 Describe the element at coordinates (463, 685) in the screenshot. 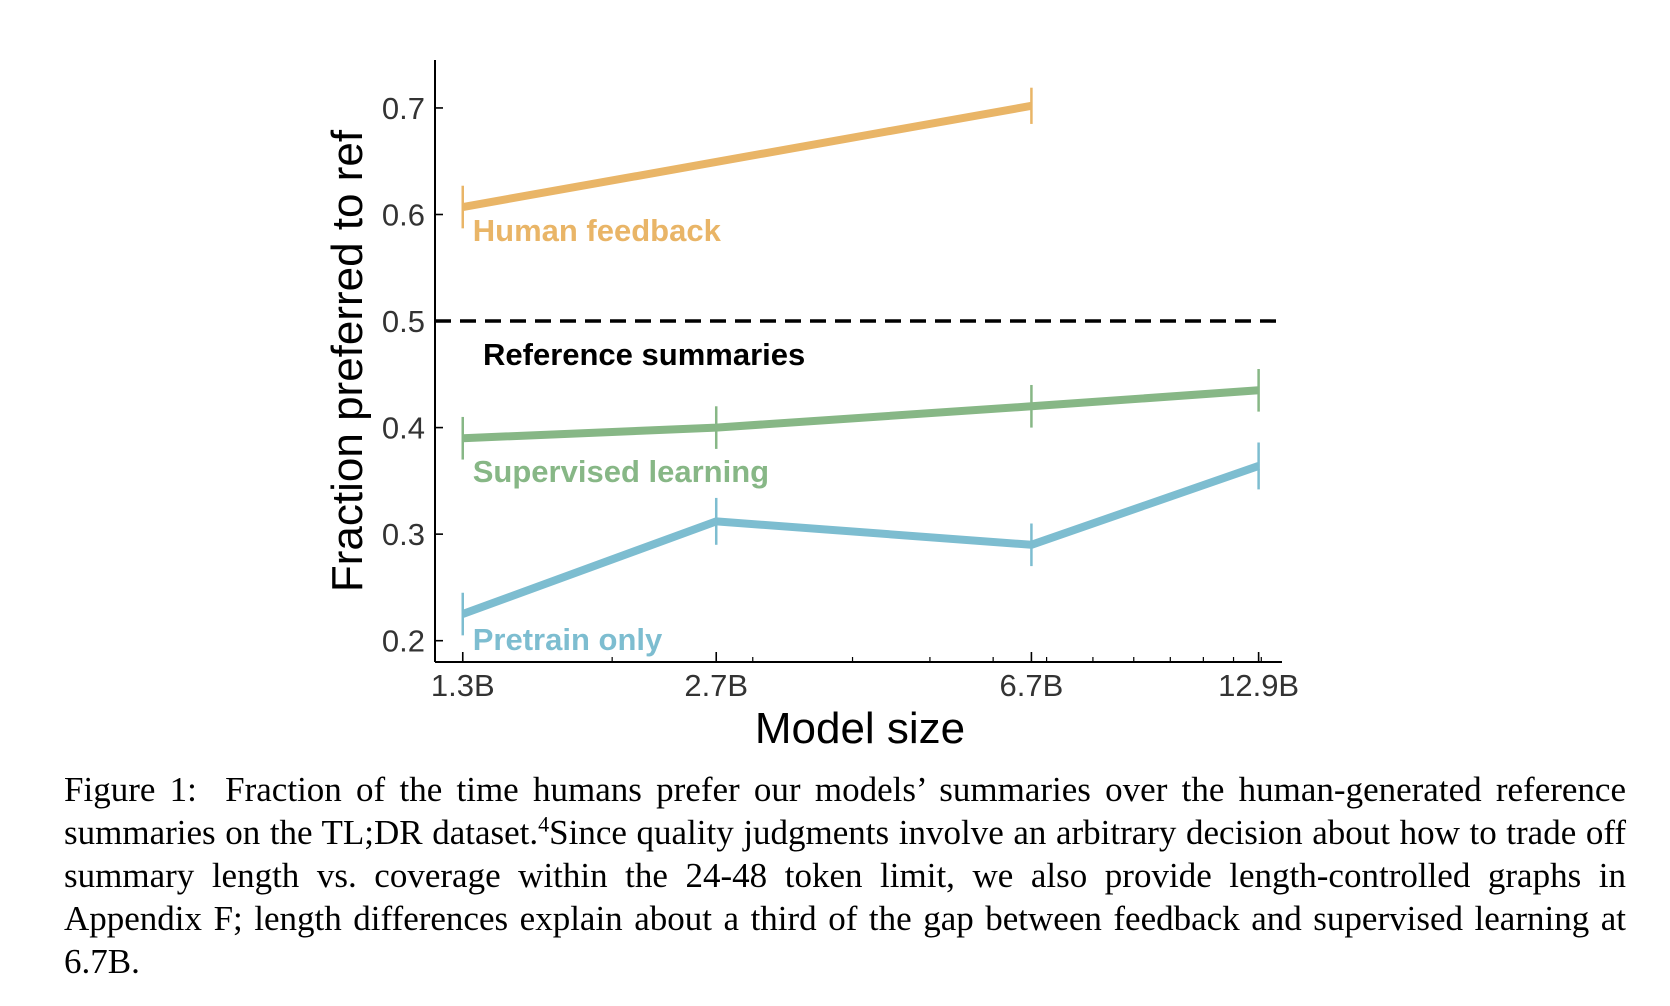

I see `x-tick-label: 1.3B` at that location.